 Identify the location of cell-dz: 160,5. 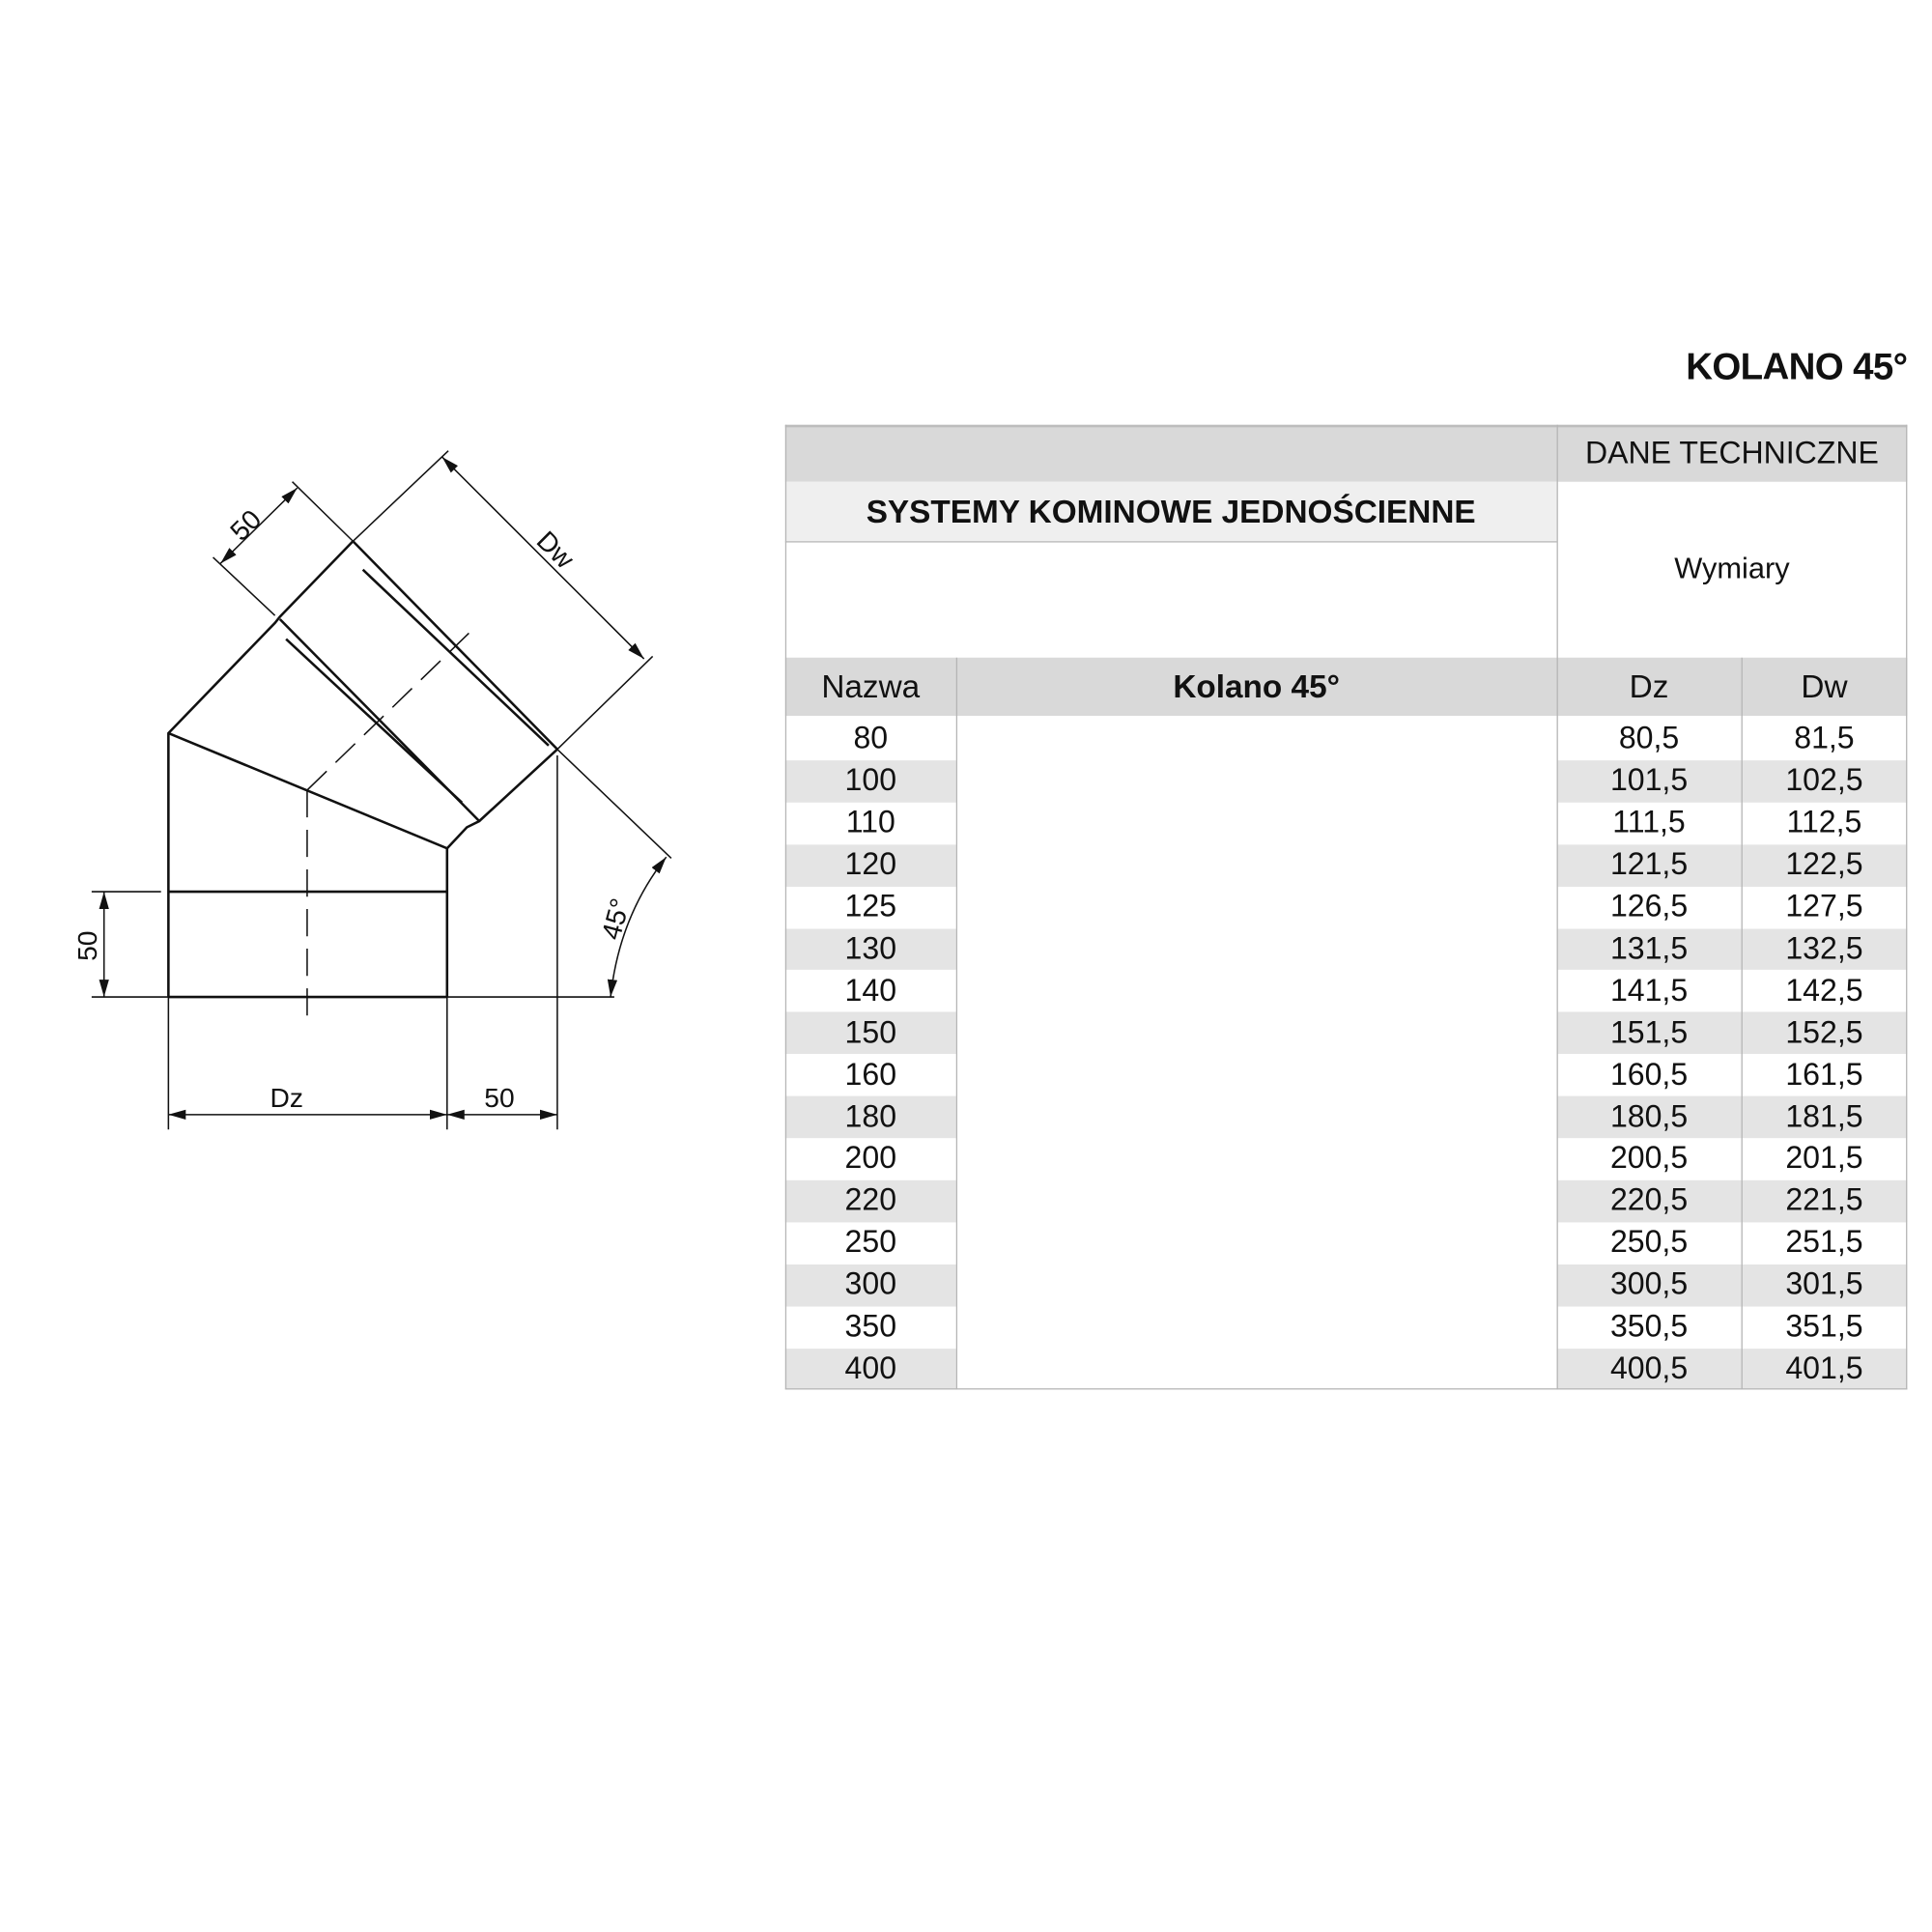
(1649, 1075).